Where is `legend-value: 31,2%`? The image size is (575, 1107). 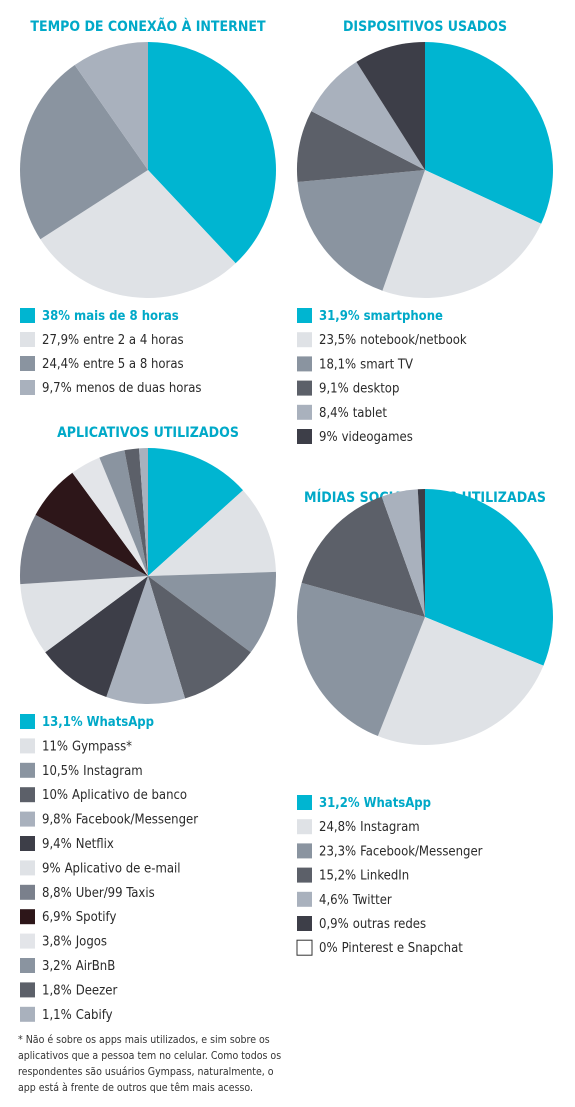 legend-value: 31,2% is located at coordinates (339, 803).